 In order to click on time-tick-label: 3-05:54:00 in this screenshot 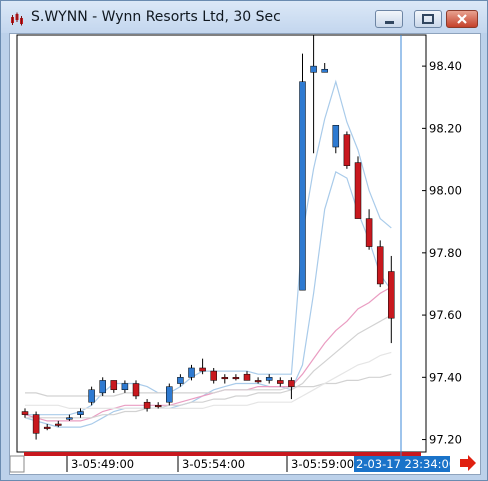, I will do `click(213, 464)`.